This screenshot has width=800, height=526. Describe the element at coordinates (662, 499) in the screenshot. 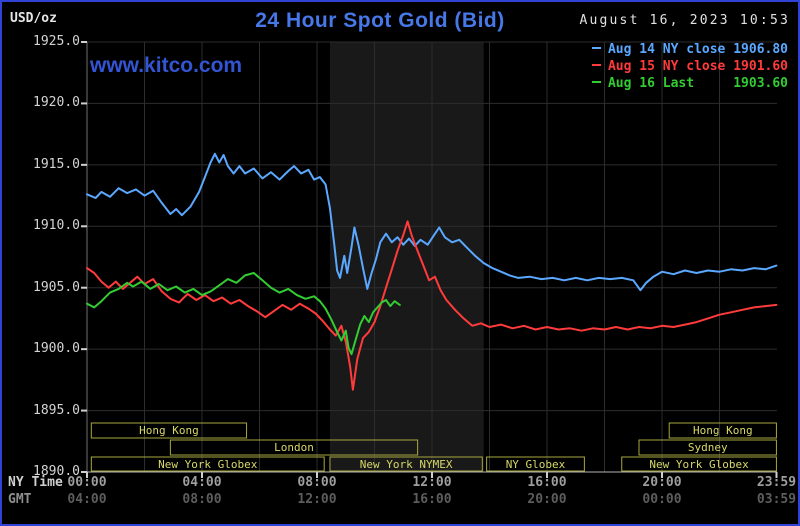

I see `x-axis-gmt-tick-label: 00:00` at that location.